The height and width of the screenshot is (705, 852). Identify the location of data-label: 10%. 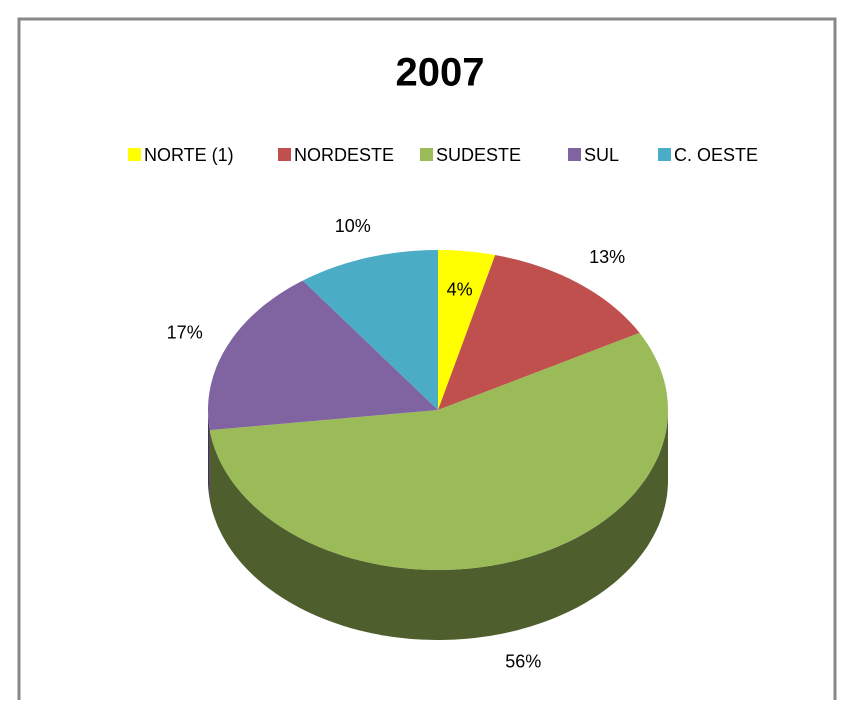
(353, 226).